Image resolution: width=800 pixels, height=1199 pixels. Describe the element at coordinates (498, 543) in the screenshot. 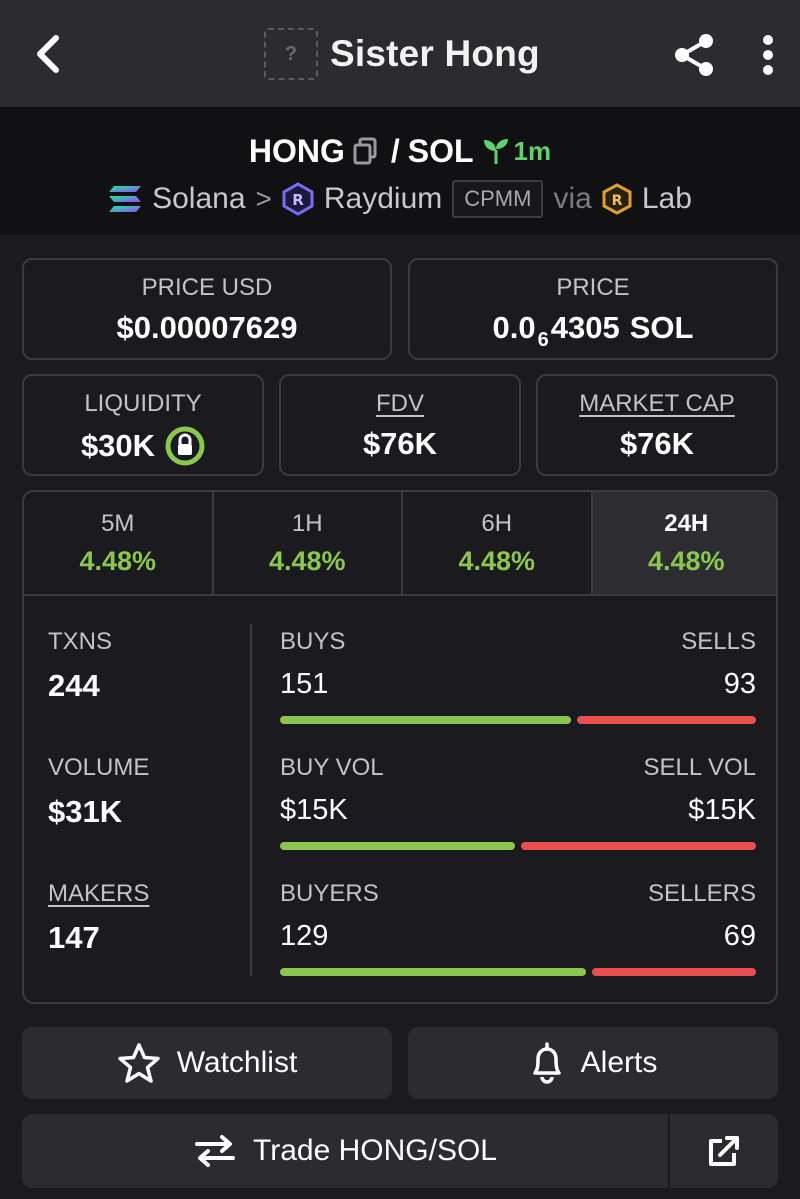

I see `tab-6h: 6H 4.48%` at that location.